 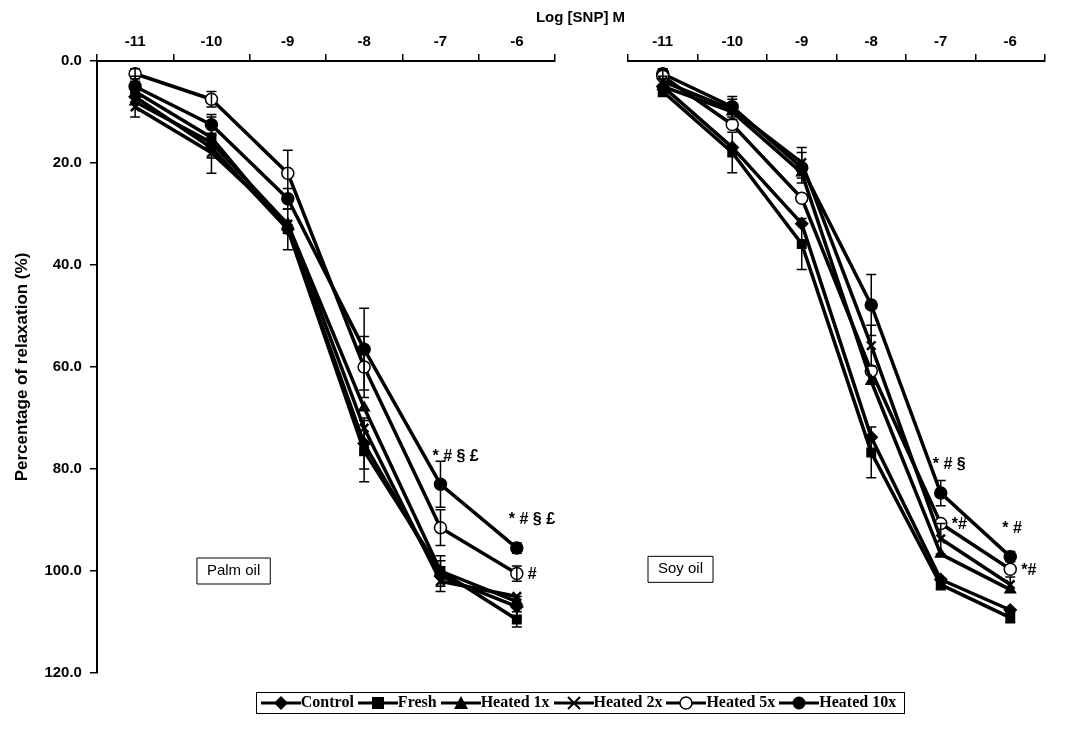 What do you see at coordinates (741, 701) in the screenshot?
I see `legend-label: Heated 5x` at bounding box center [741, 701].